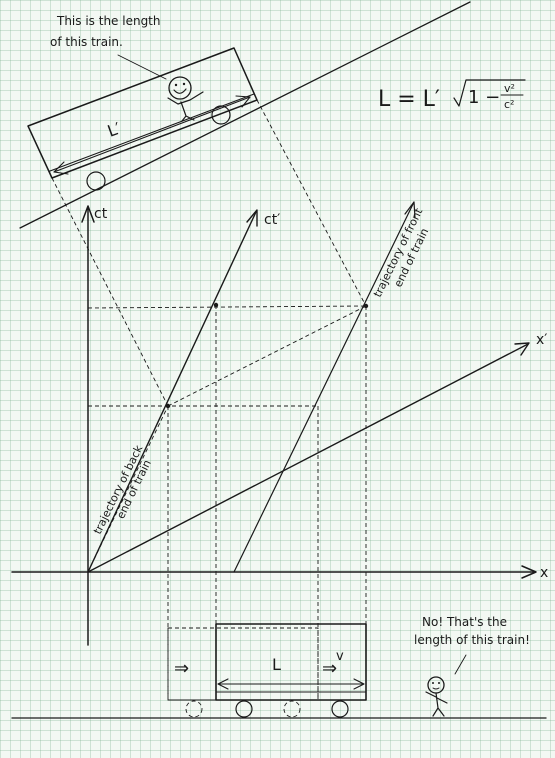 The image size is (555, 758). I want to click on velocity-label: v, so click(340, 656).